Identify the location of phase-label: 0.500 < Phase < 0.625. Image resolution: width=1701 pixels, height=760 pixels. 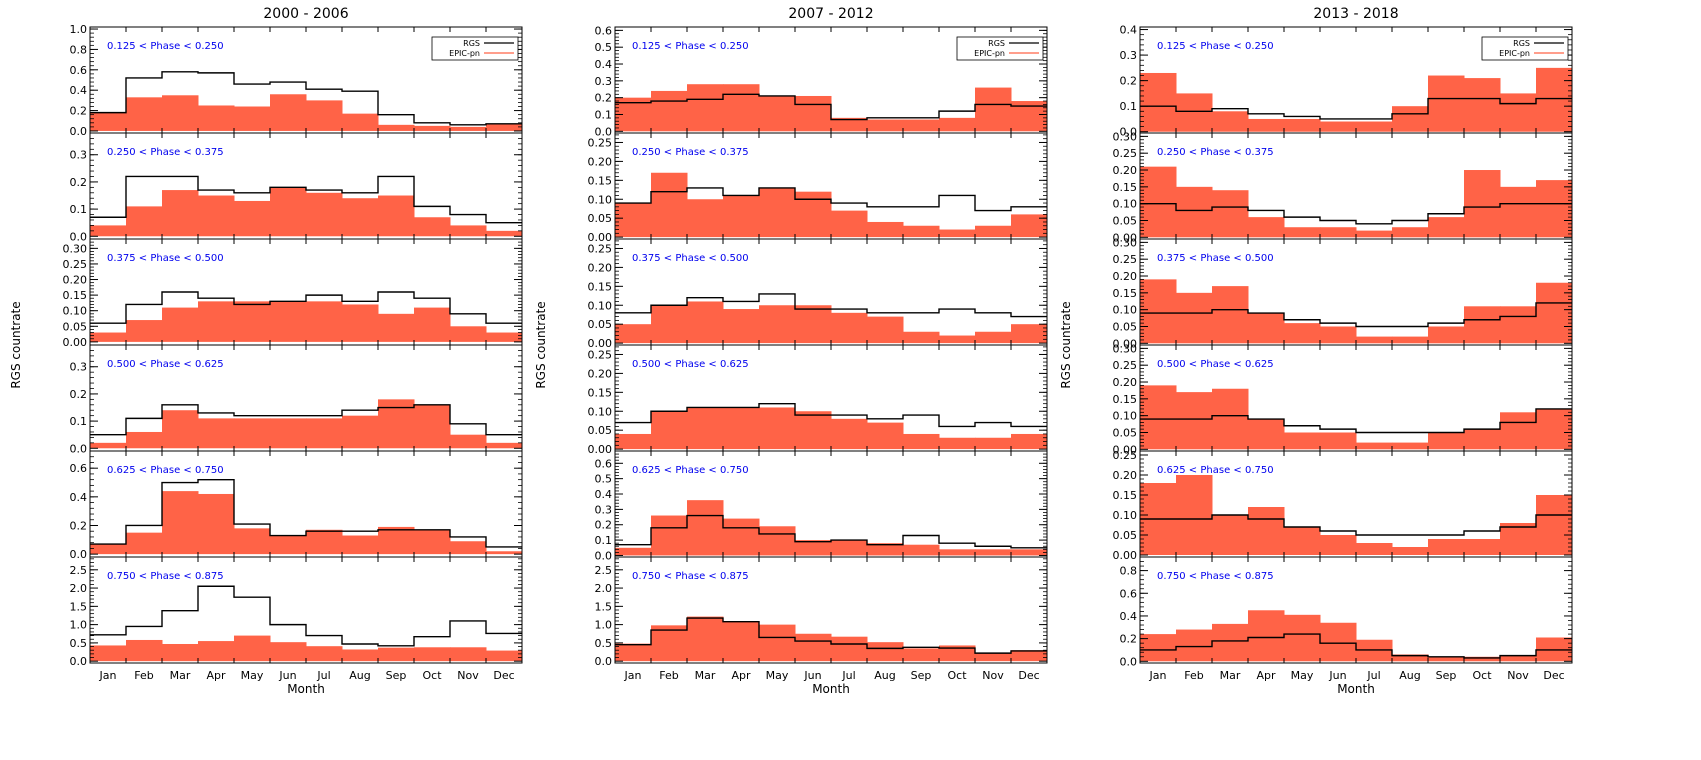
(1215, 364).